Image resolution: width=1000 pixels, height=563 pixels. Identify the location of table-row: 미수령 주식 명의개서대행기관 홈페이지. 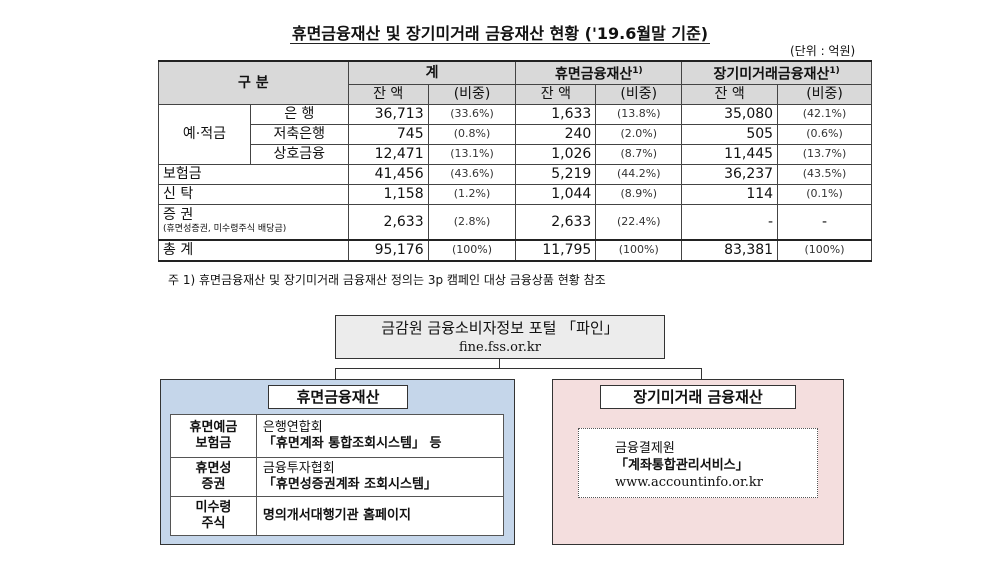
(337, 516).